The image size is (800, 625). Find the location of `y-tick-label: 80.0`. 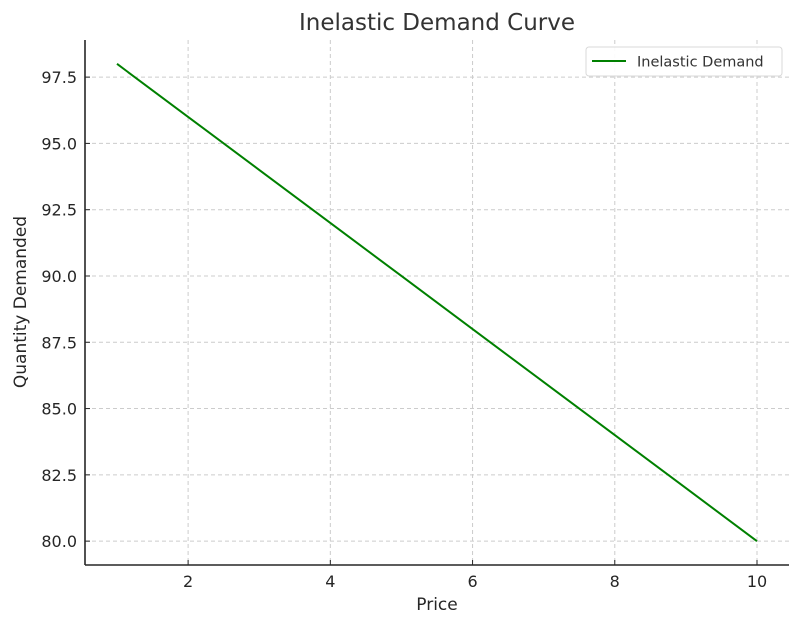

y-tick-label: 80.0 is located at coordinates (59, 541).